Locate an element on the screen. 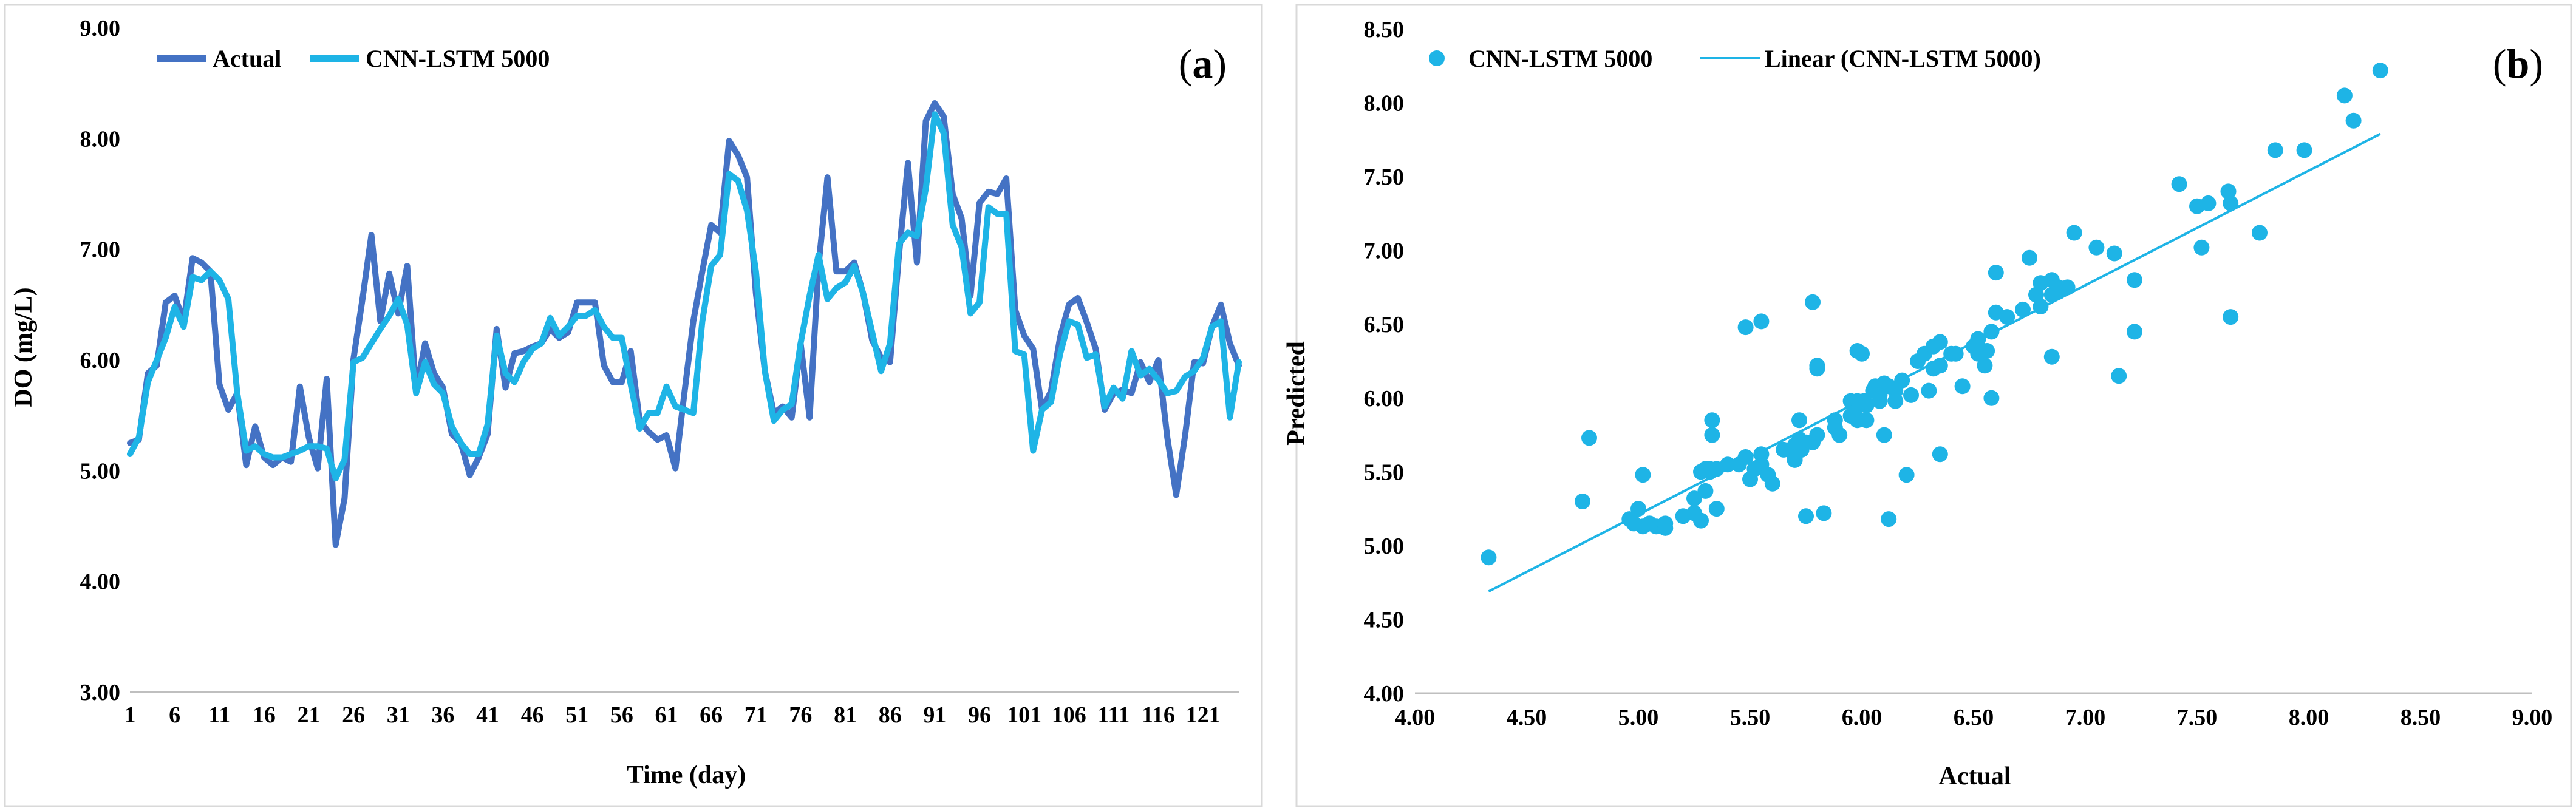 This screenshot has height=811, width=2576. a-ytick-label: 9.00 is located at coordinates (100, 28).